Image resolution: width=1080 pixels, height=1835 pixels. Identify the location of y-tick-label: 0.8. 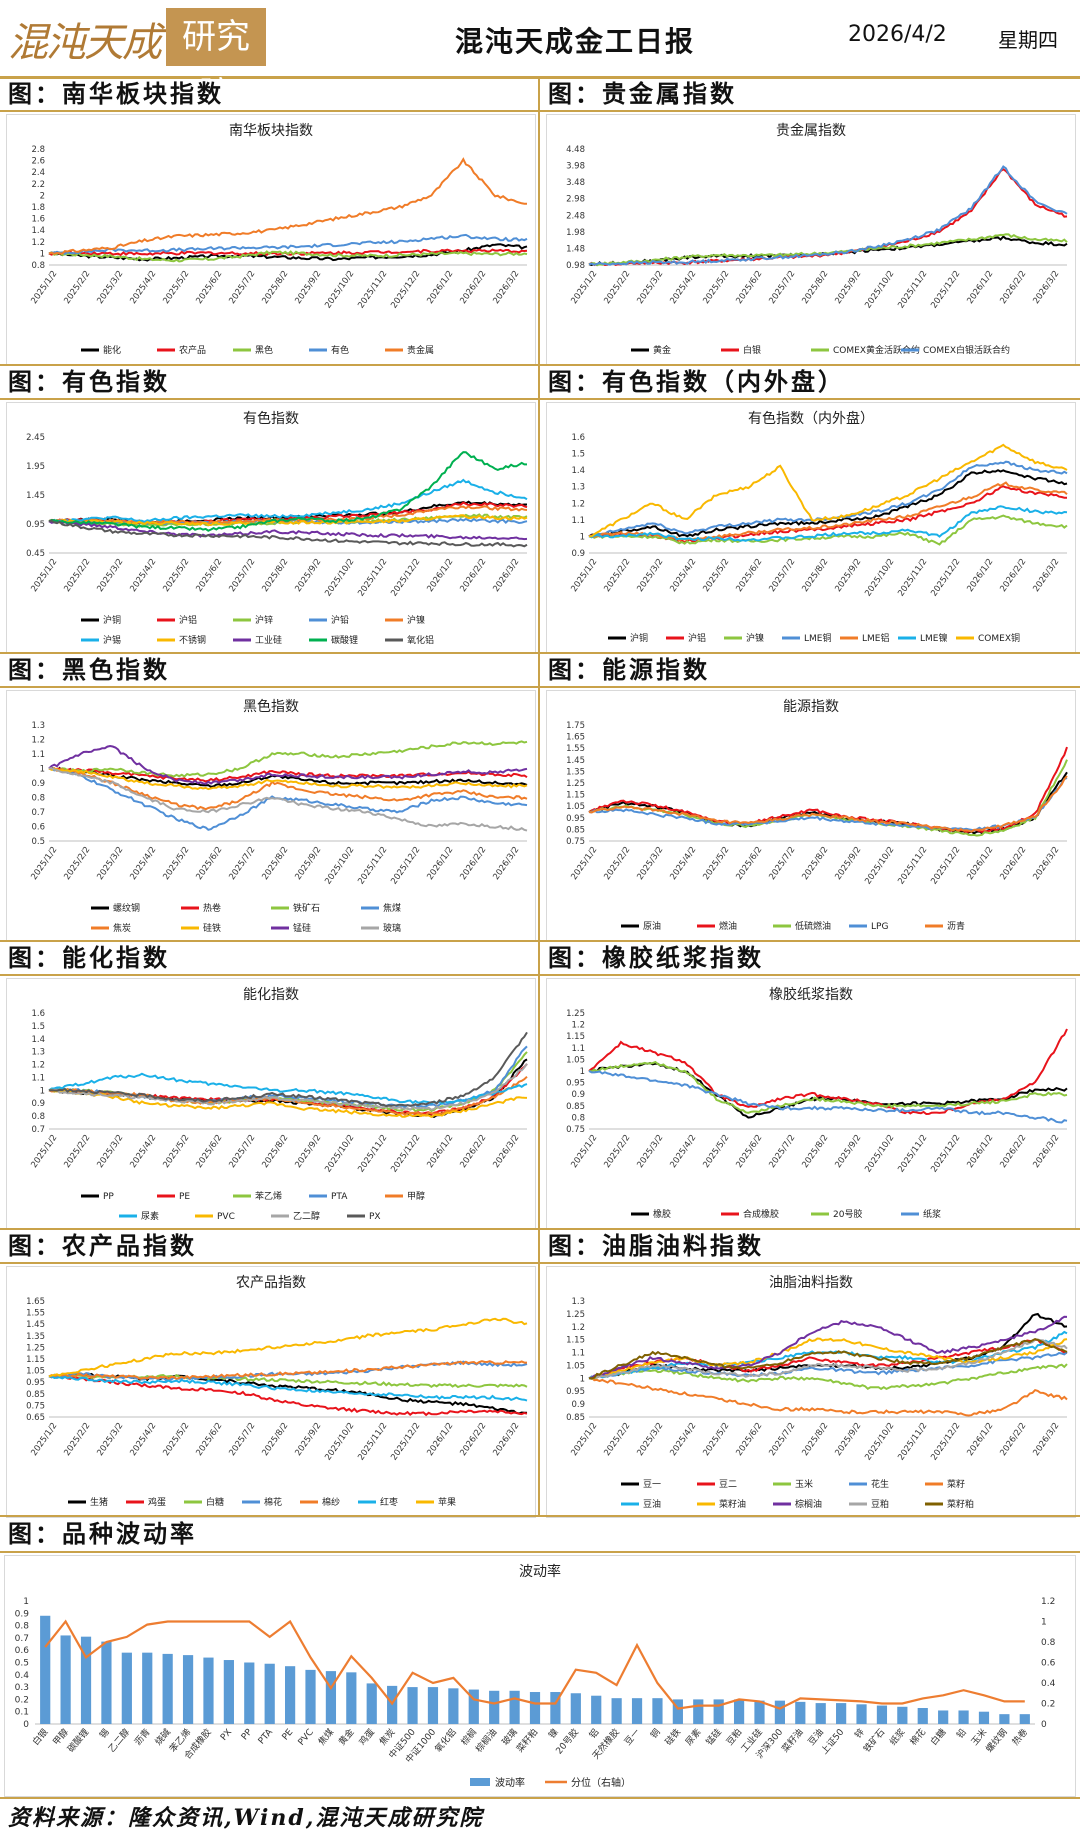
(38, 1117).